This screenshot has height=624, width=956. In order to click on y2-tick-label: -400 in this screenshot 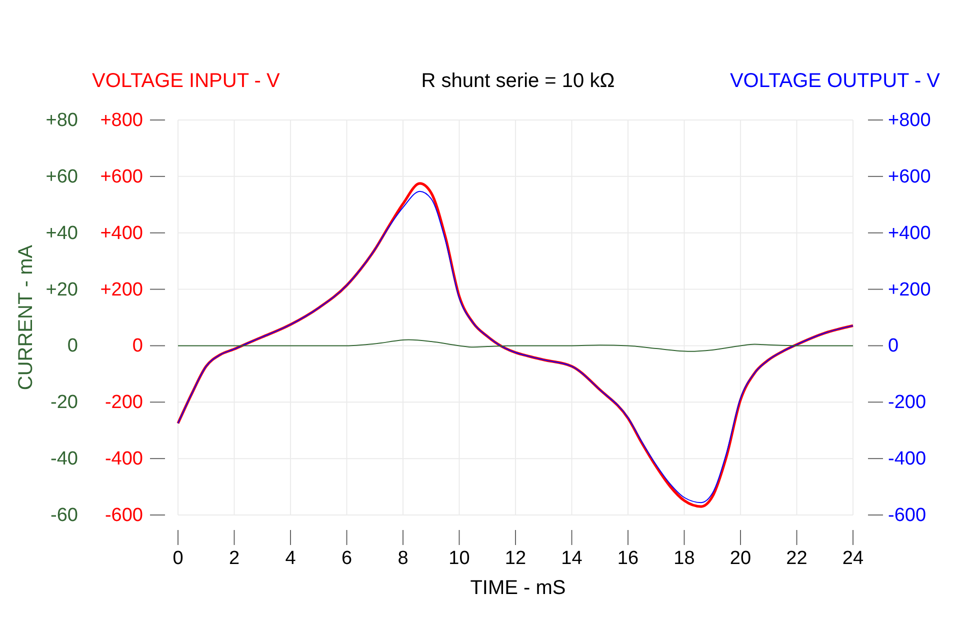, I will do `click(907, 459)`.